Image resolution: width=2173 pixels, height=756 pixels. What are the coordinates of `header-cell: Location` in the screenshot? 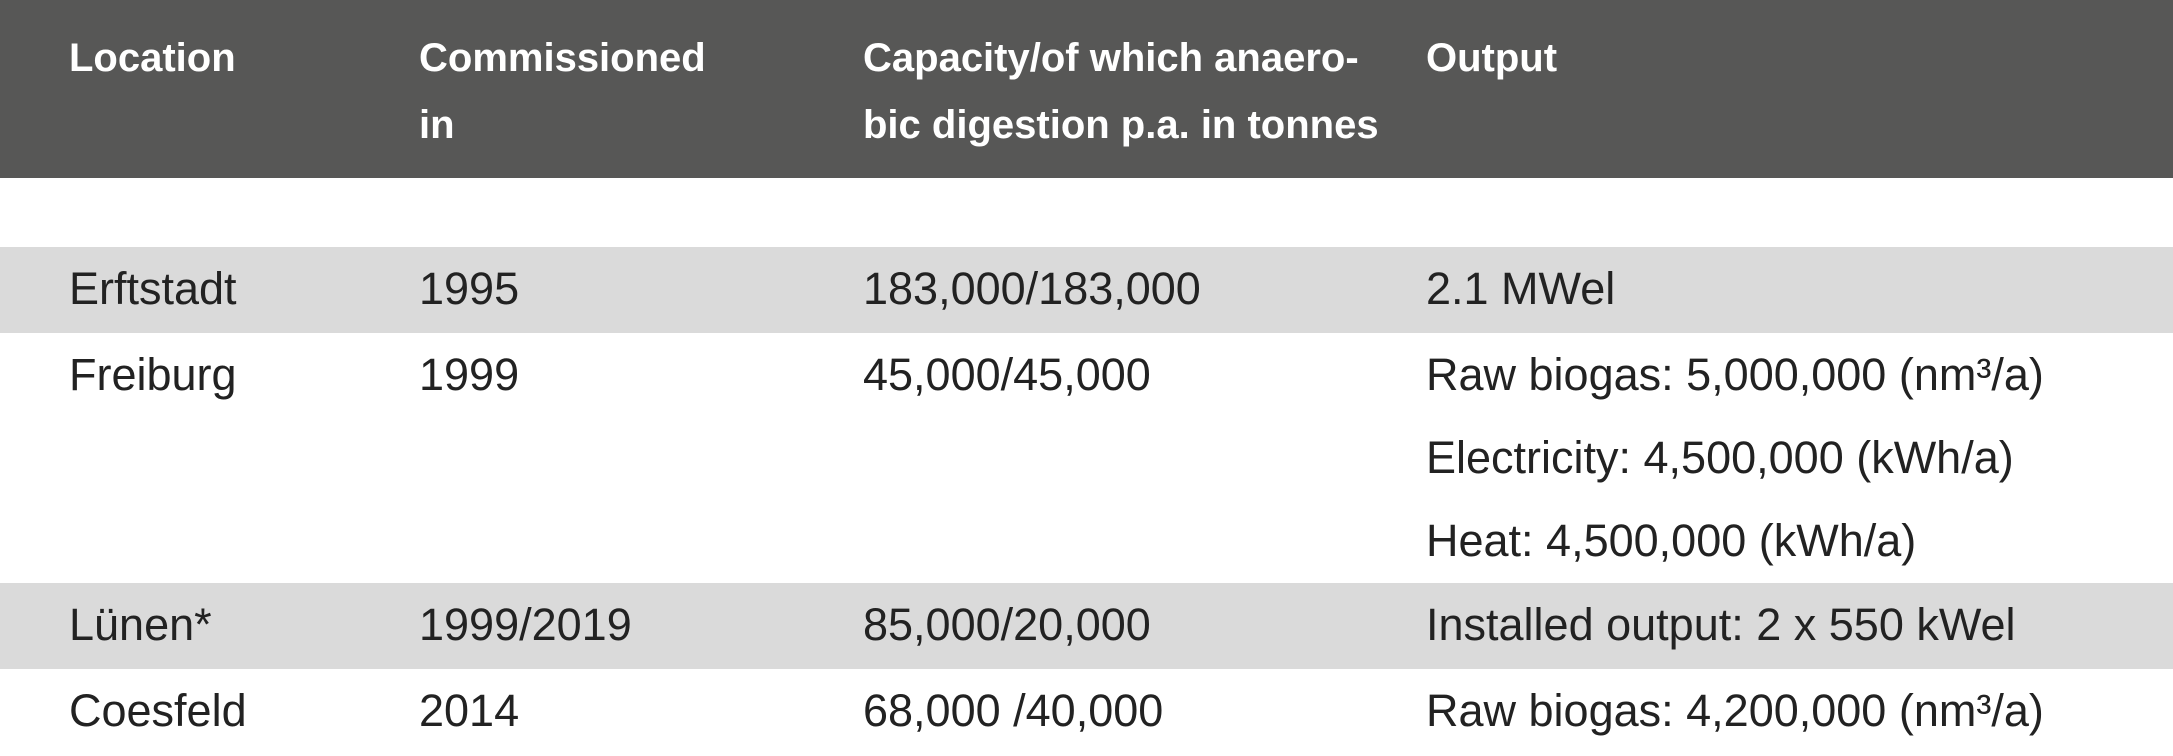 It's located at (152, 58).